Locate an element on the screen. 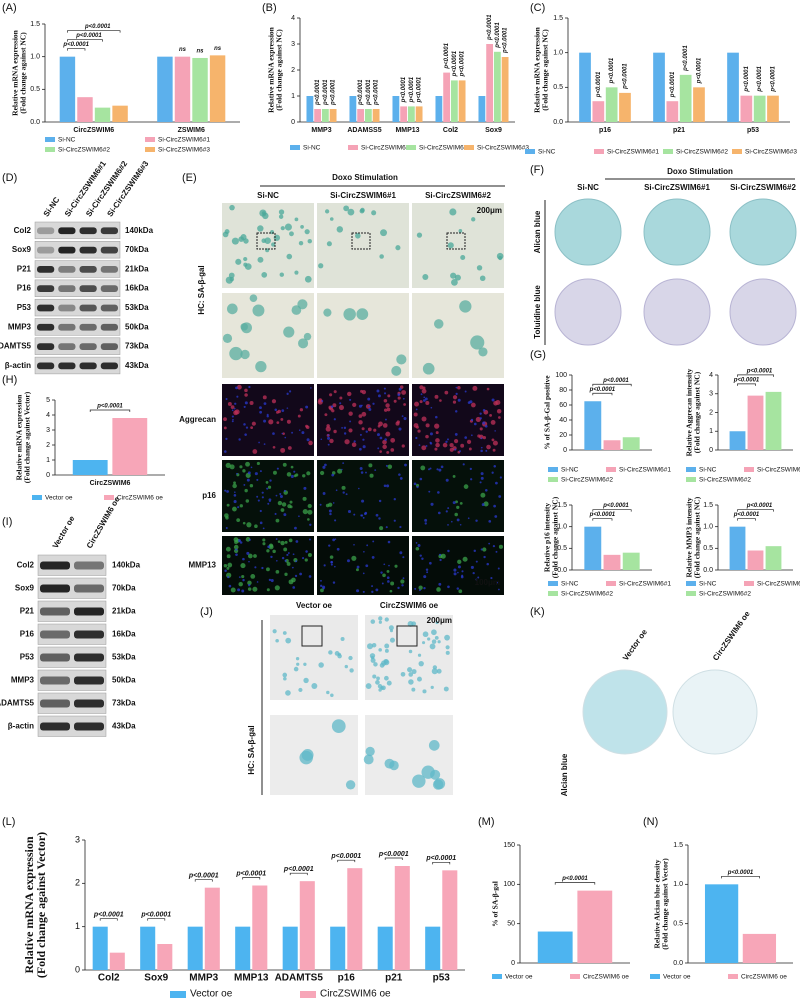 This screenshot has width=800, height=1003. legend-label: CircZSWIM6 oe is located at coordinates (140, 498).